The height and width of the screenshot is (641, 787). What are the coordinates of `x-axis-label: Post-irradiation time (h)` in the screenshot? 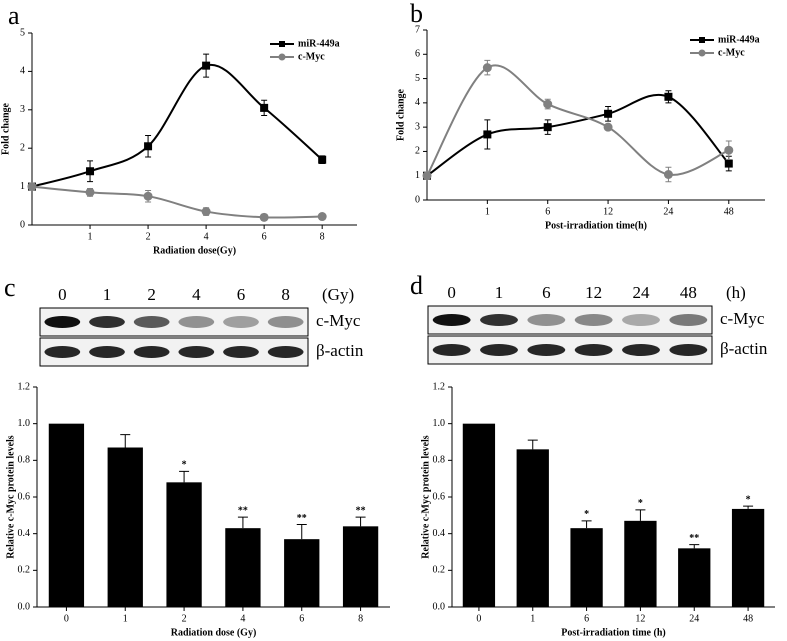 It's located at (613, 632).